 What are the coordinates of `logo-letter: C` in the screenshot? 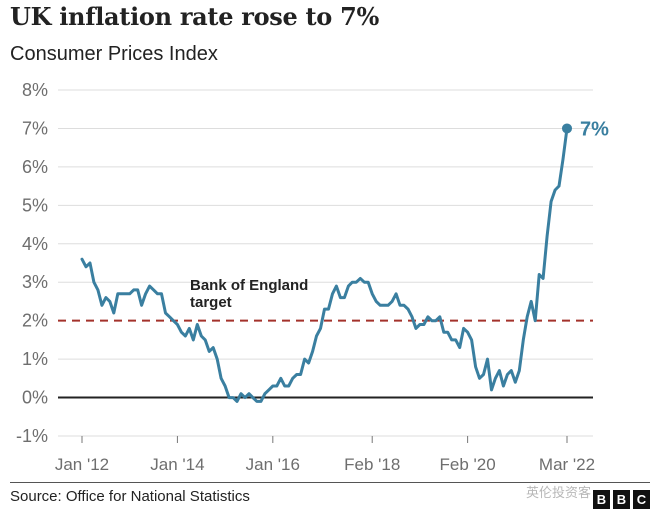 It's located at (641, 499).